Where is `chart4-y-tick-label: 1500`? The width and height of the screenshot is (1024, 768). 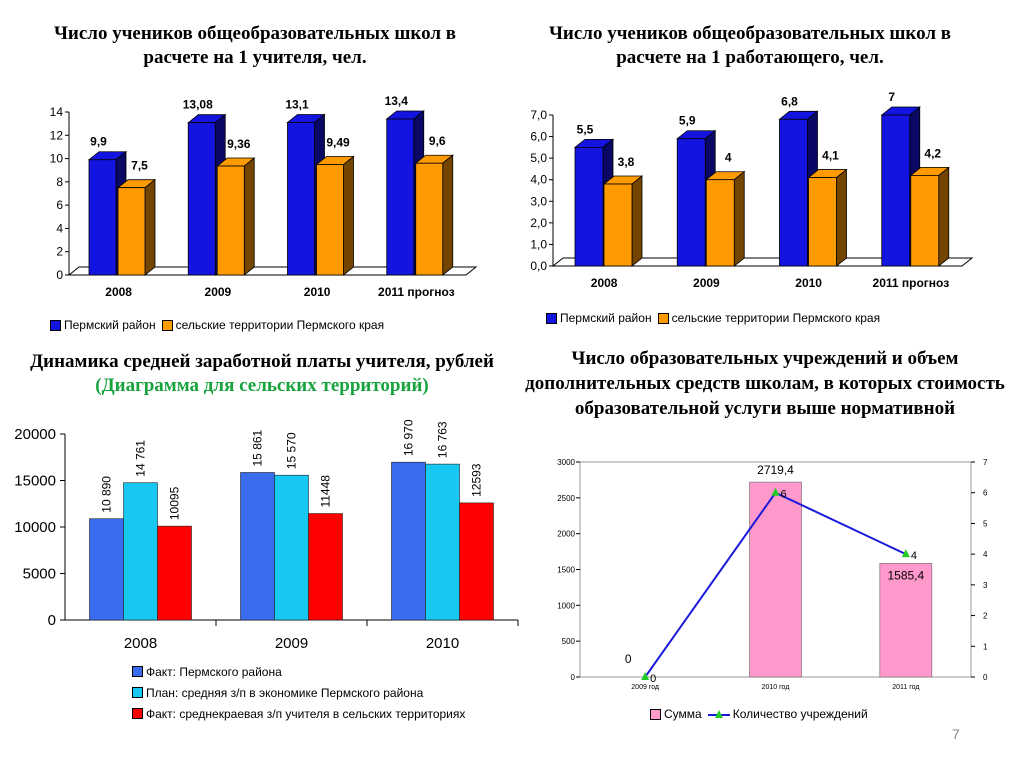 chart4-y-tick-label: 1500 is located at coordinates (566, 570).